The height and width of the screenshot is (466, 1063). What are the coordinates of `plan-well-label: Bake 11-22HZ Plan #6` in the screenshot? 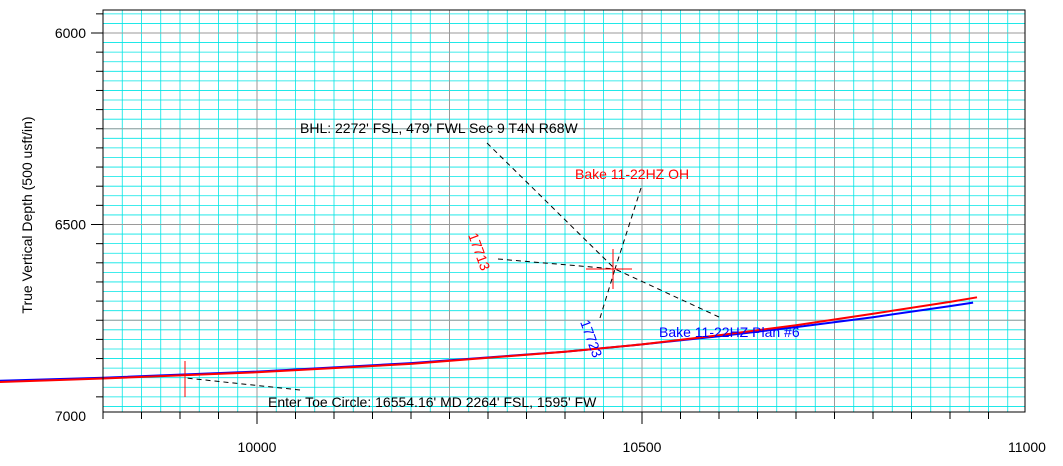 It's located at (729, 332).